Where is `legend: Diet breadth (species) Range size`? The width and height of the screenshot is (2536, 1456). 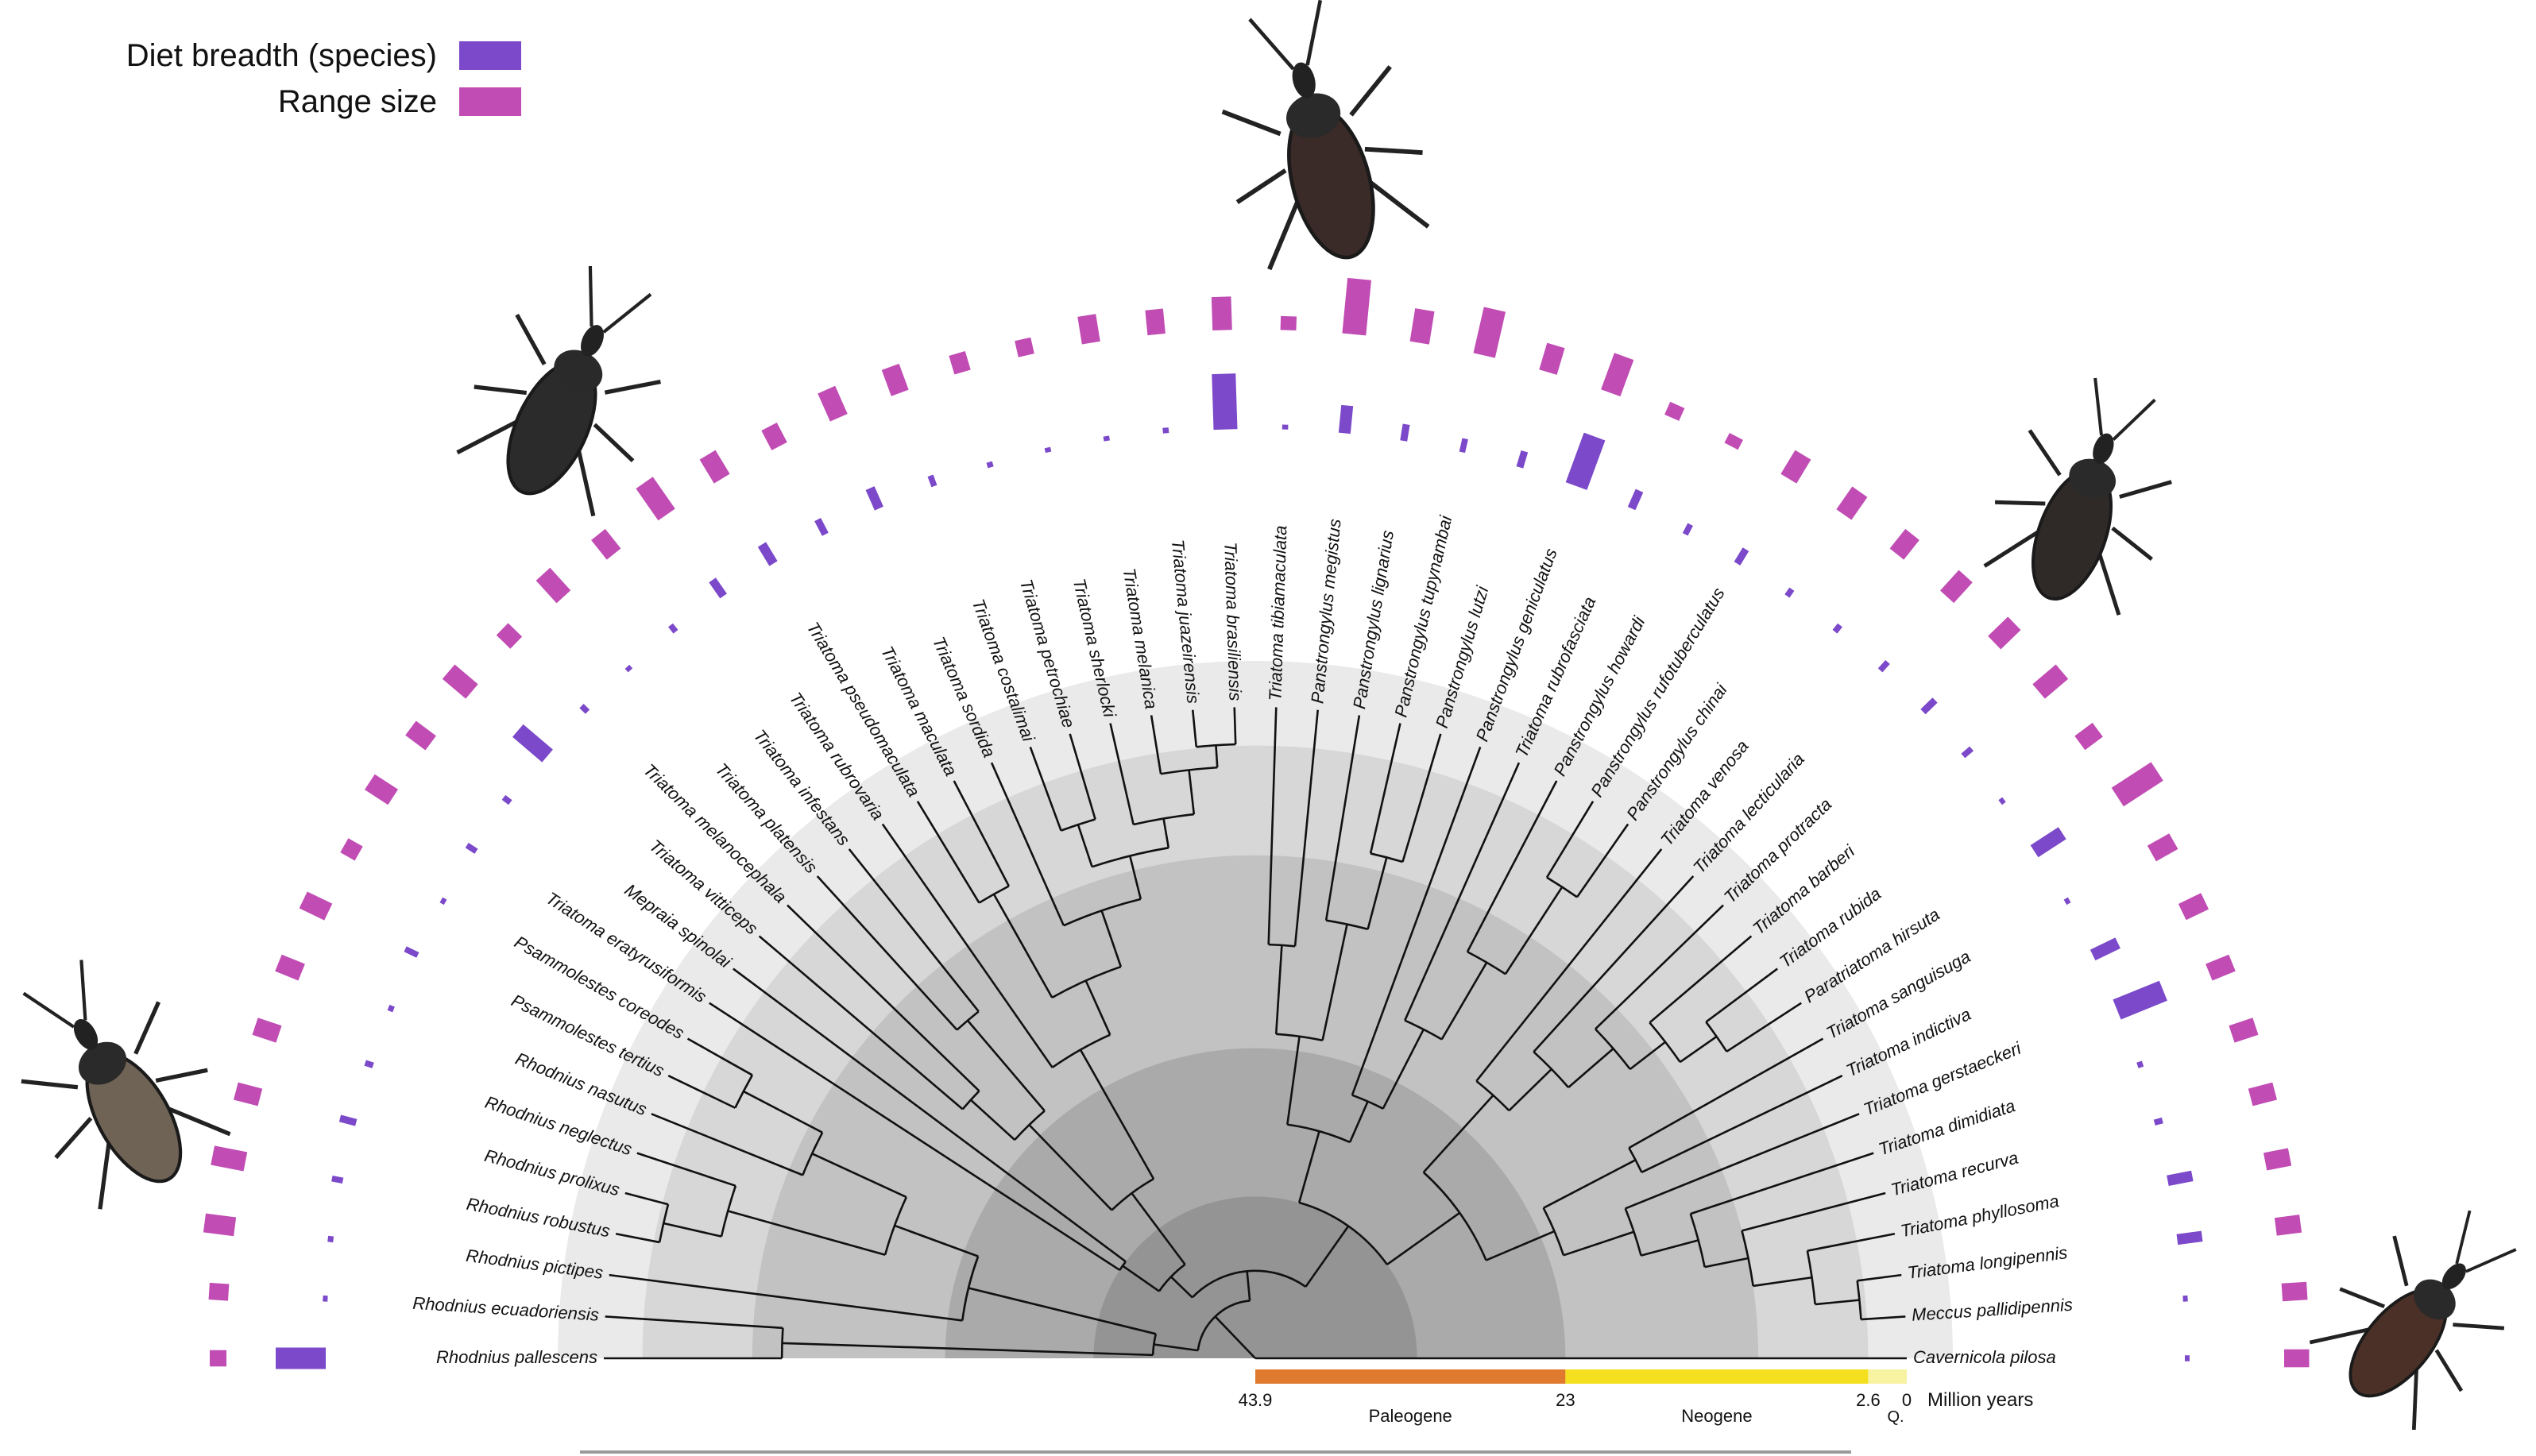 legend: Diet breadth (species) Range size is located at coordinates (298, 82).